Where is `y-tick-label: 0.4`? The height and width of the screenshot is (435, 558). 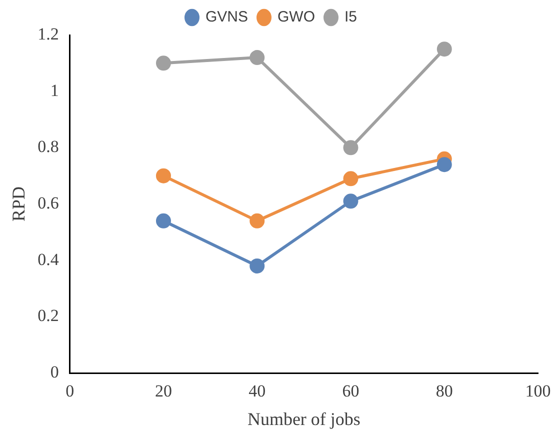 y-tick-label: 0.4 is located at coordinates (49, 259).